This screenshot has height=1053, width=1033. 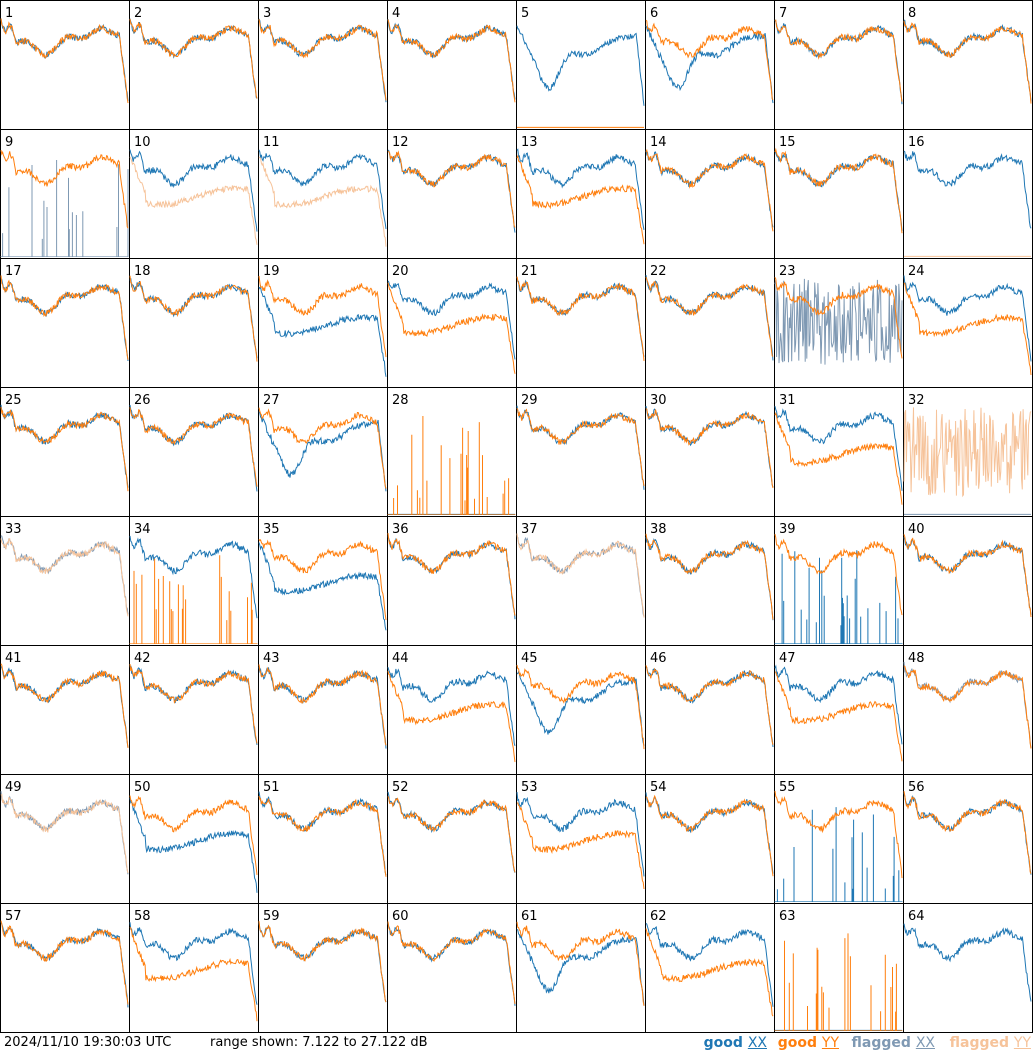 I want to click on panel-56: 56, so click(x=968, y=839).